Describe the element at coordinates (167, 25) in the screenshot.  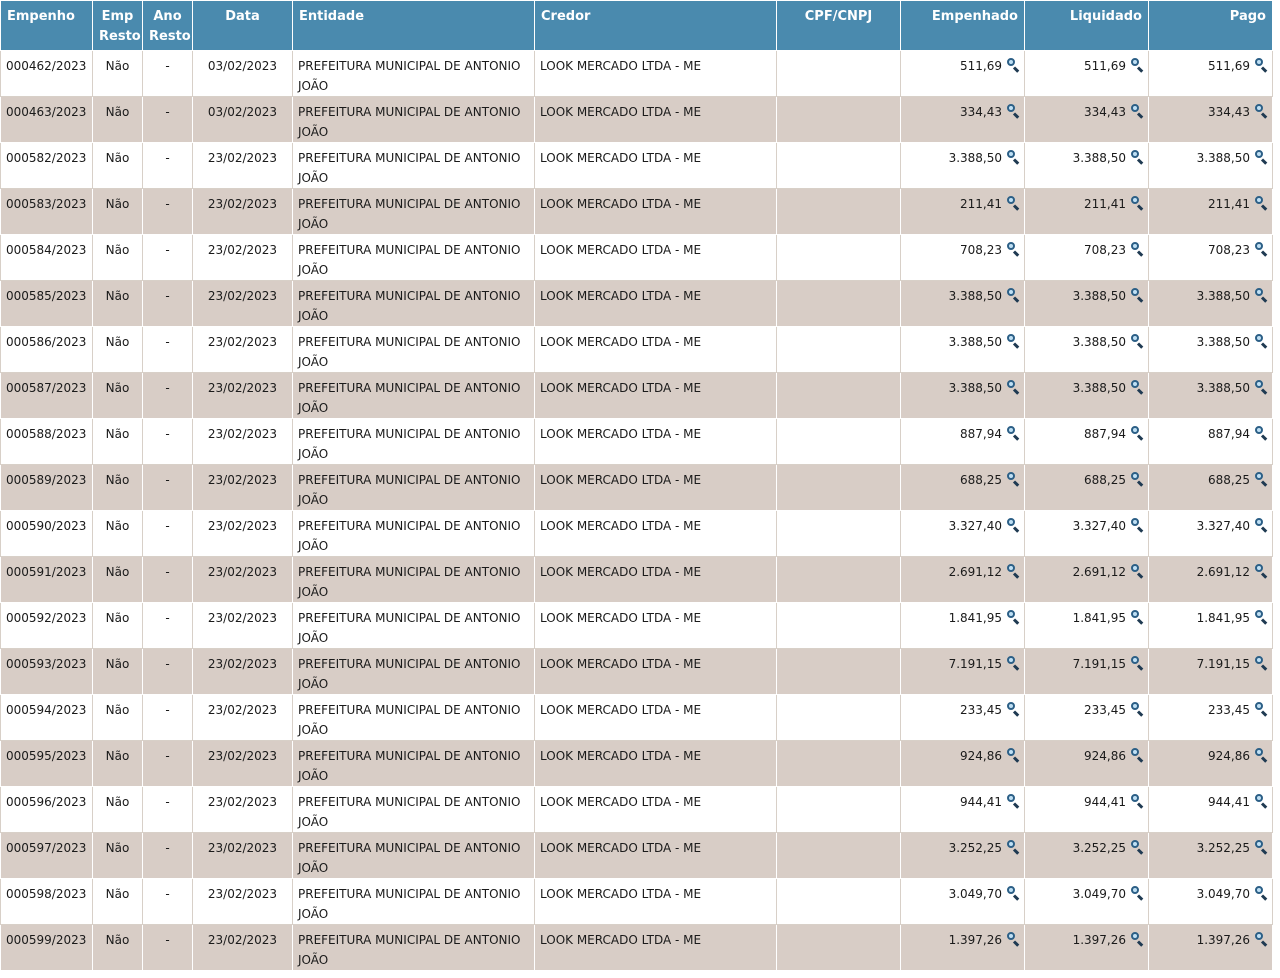
I see `header-ano-resto: Ano Resto` at that location.